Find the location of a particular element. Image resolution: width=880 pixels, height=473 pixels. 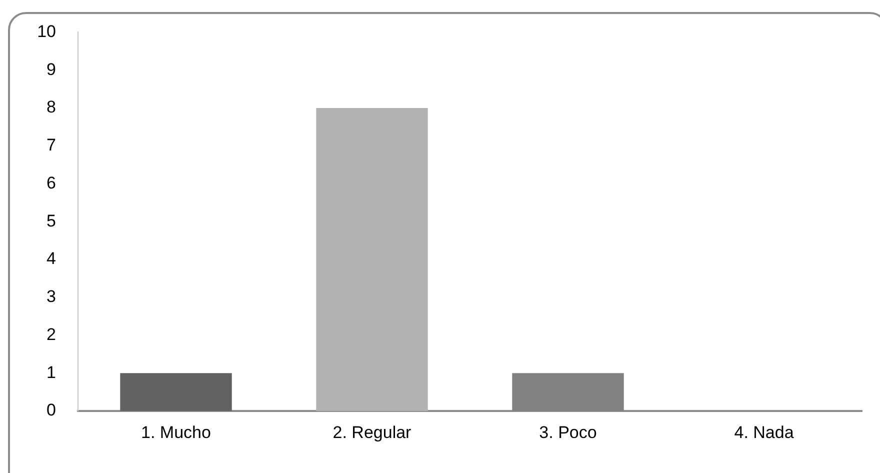

y-tick-label: 5 is located at coordinates (51, 220).